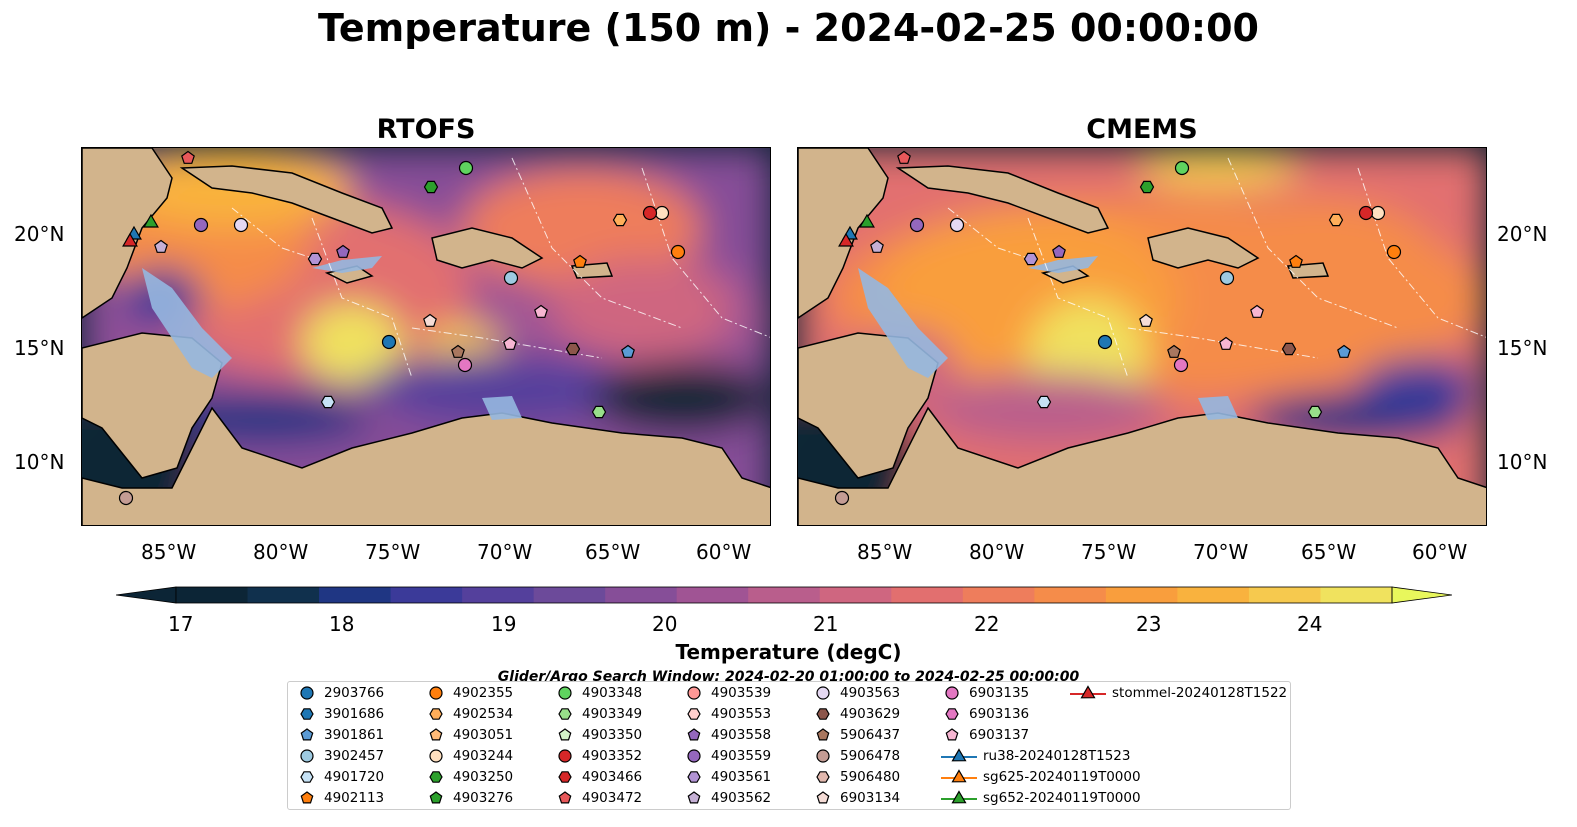 This screenshot has height=827, width=1577. What do you see at coordinates (340, 693) in the screenshot?
I see `legend-item: 2903766` at bounding box center [340, 693].